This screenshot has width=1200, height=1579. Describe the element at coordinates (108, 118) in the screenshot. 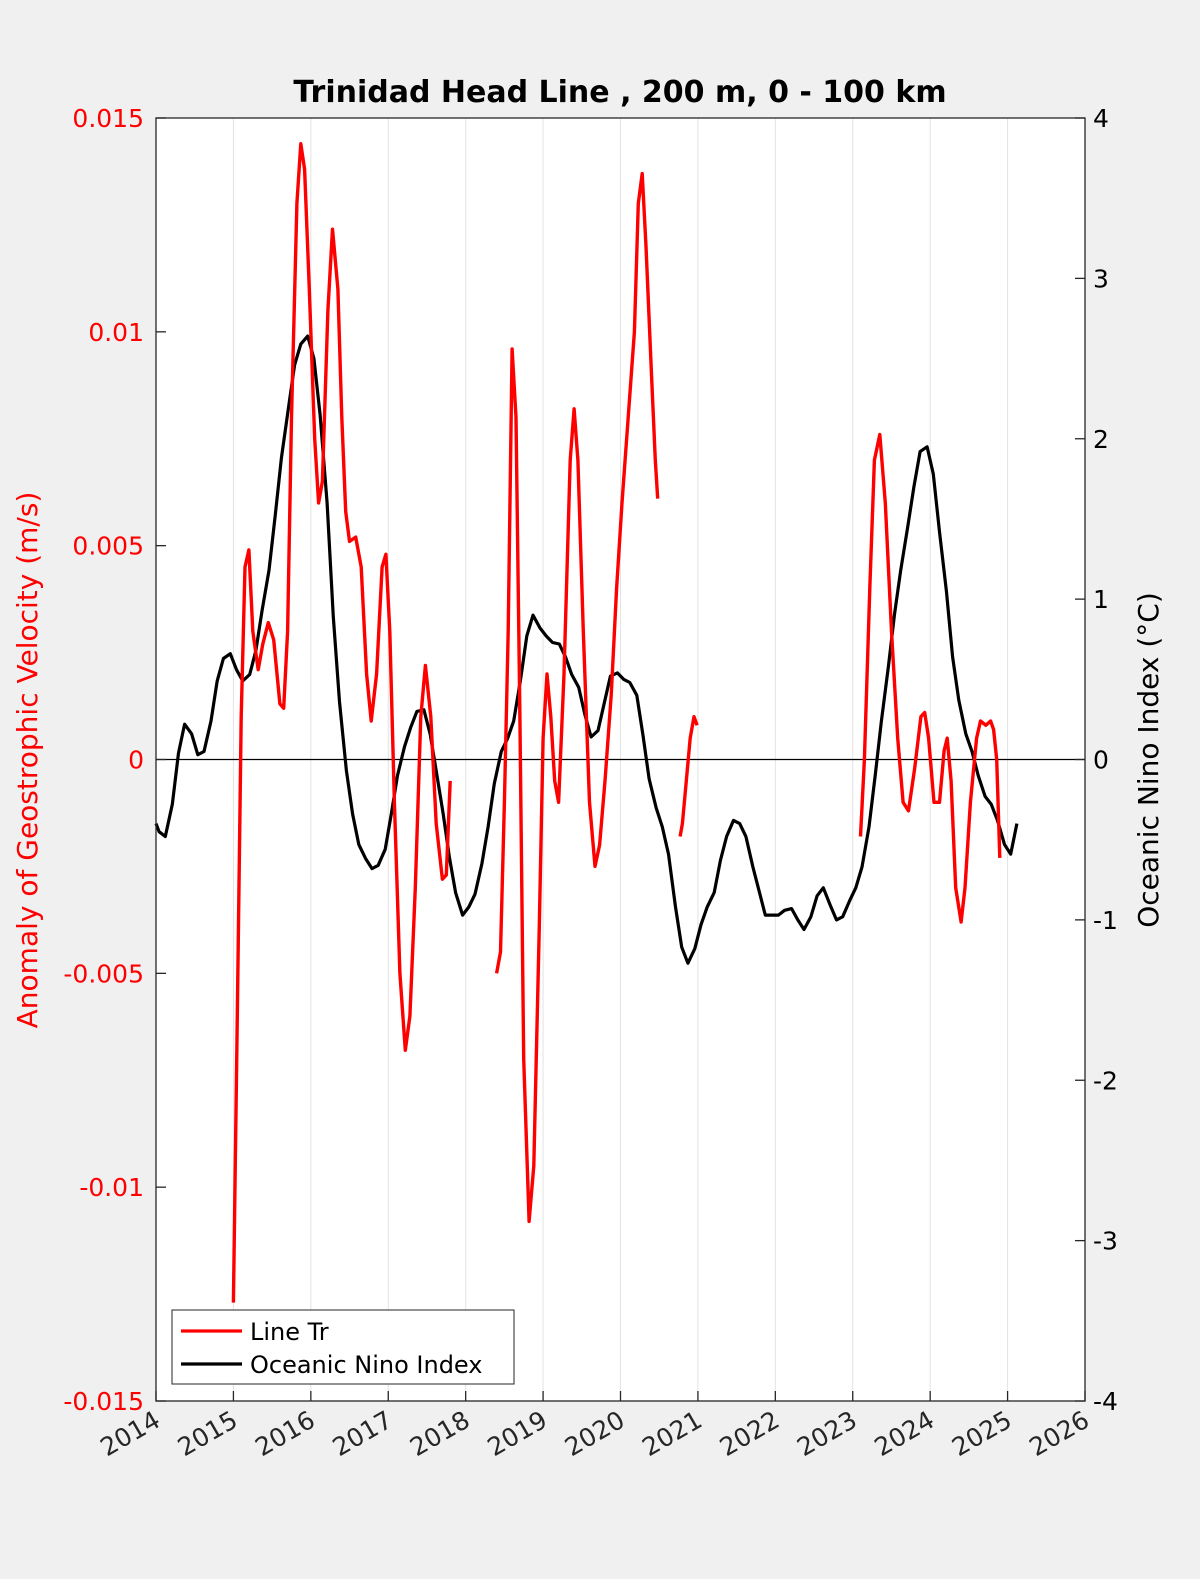

I see `left-tick-label: 0.015` at that location.